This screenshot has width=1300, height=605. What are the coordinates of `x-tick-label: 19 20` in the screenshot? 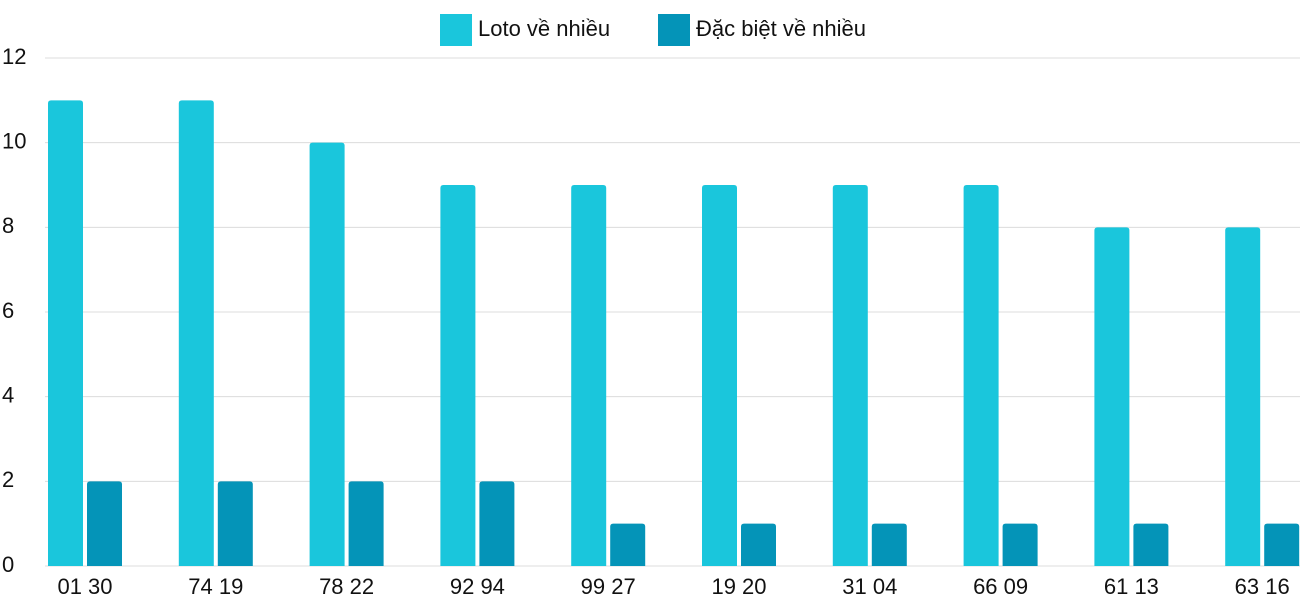 It's located at (738, 586).